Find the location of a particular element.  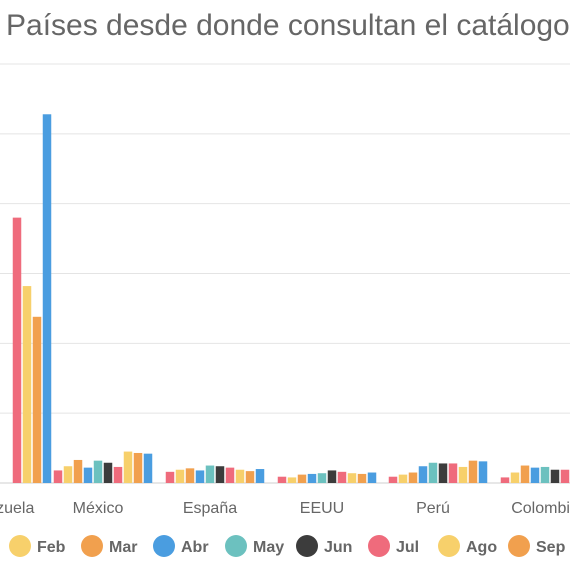

legend-label: Jun is located at coordinates (338, 547).